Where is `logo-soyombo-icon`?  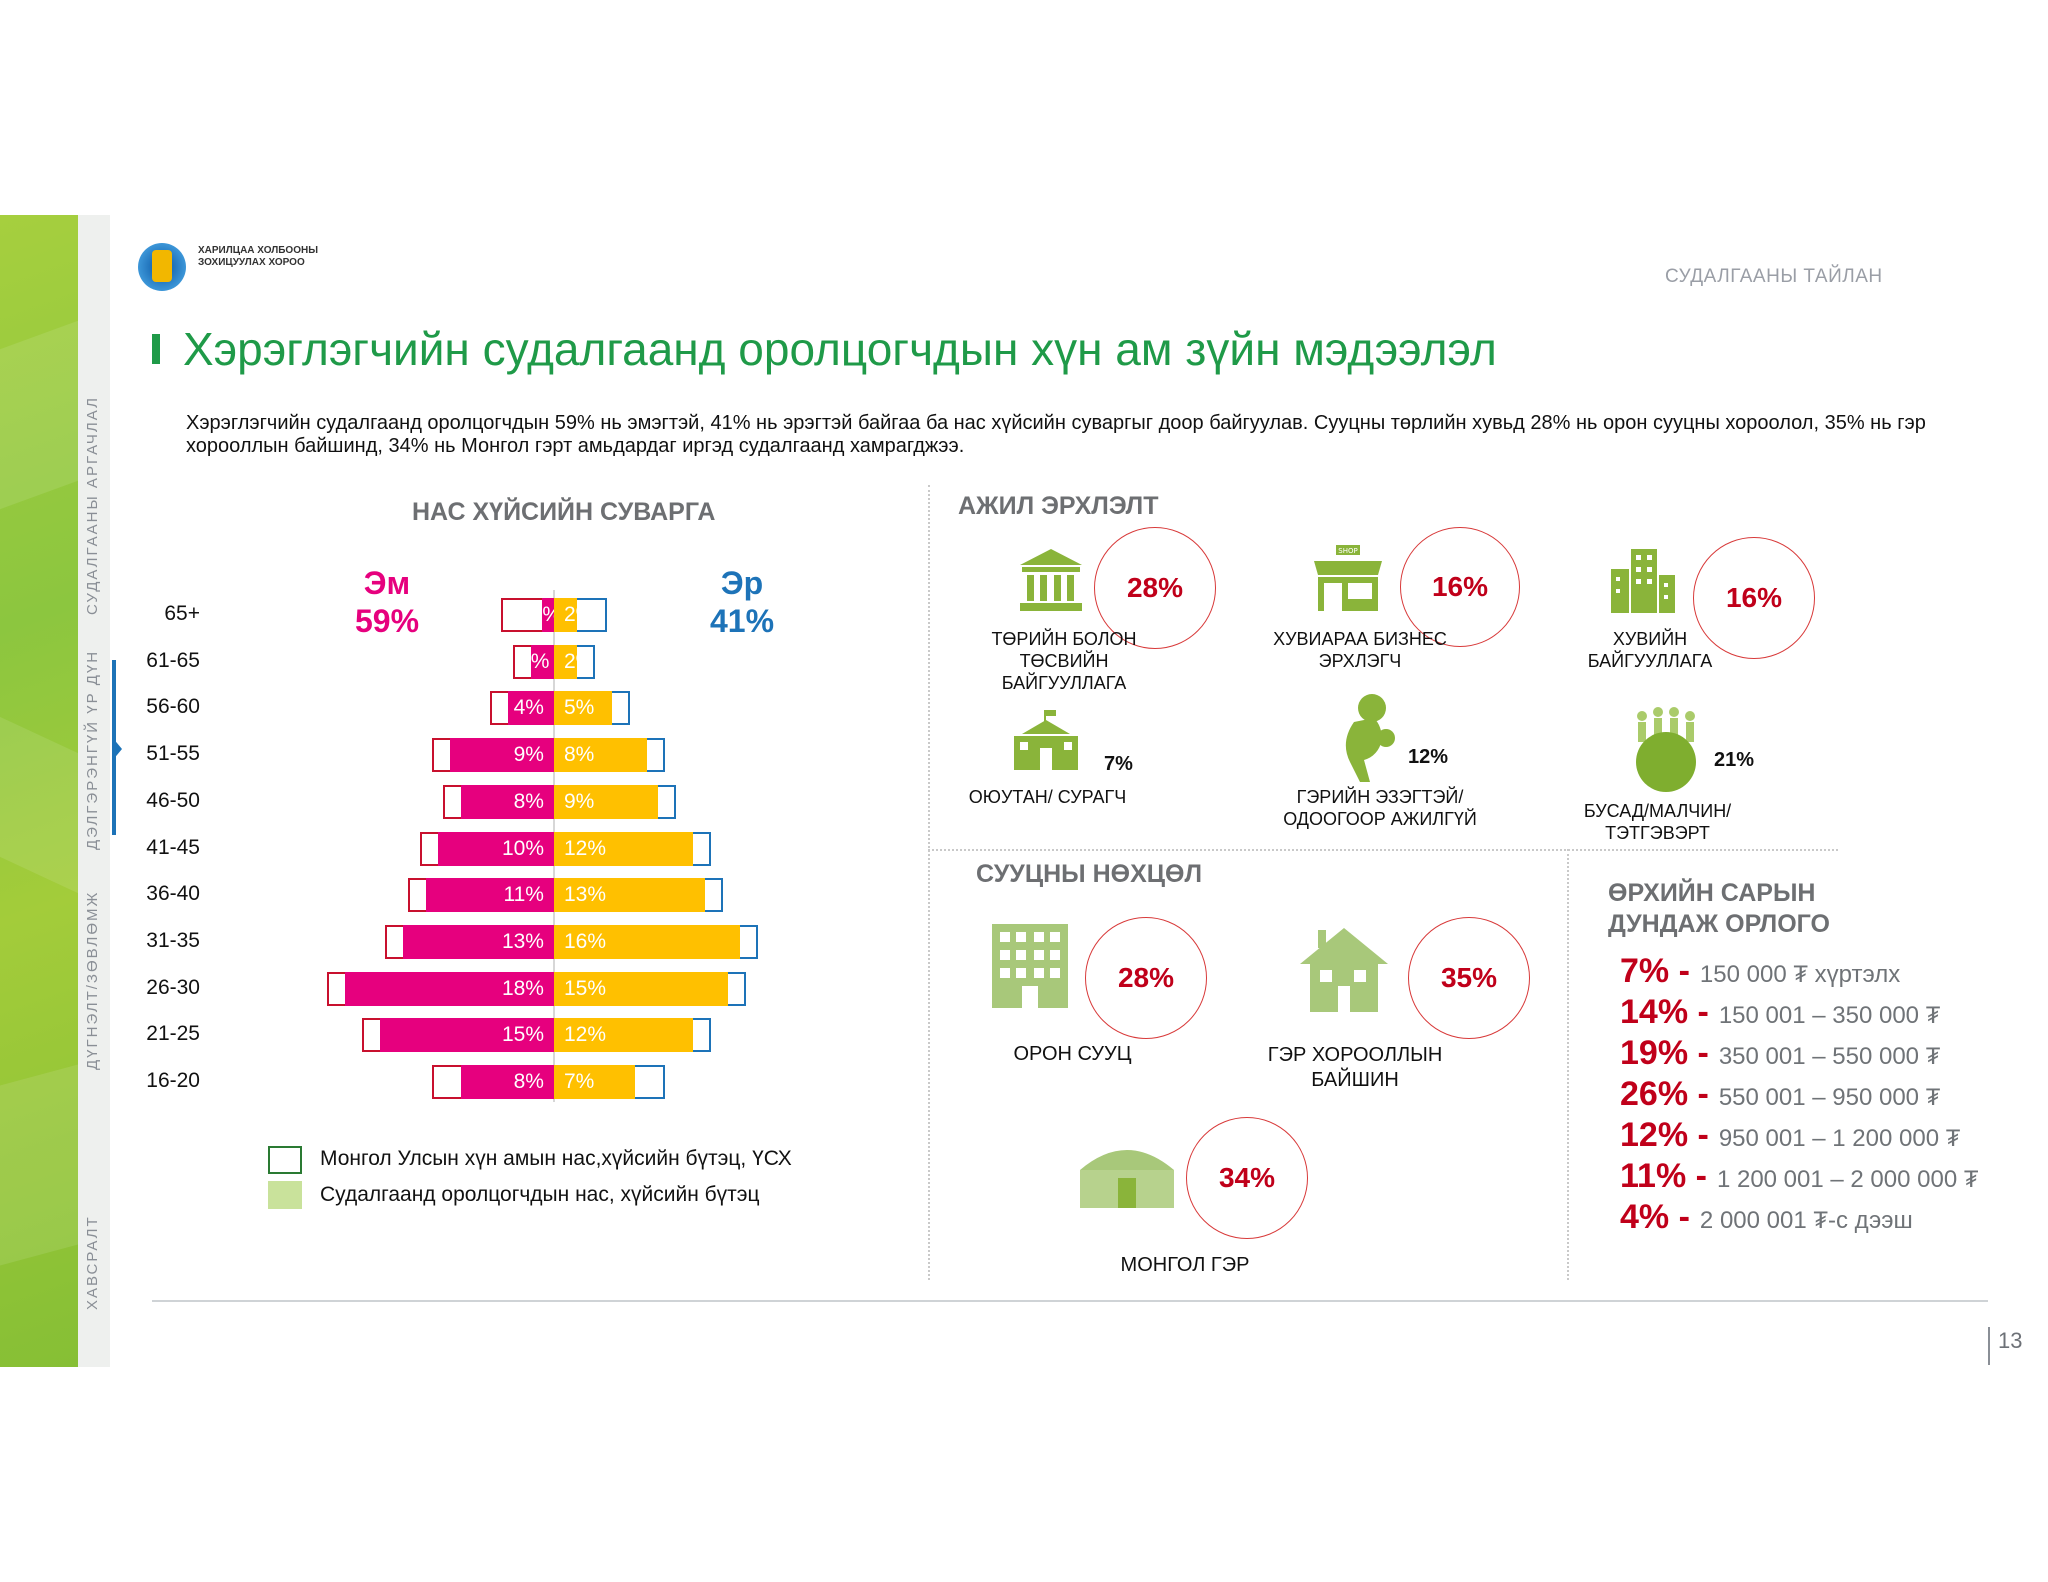
logo-soyombo-icon is located at coordinates (162, 266).